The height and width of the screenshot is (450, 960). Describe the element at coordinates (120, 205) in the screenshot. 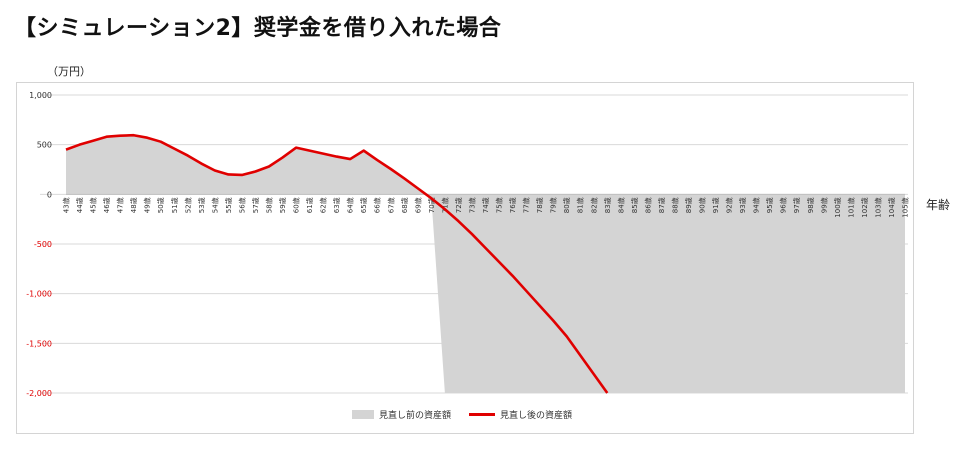

I see `x-tick-label: 47歳` at that location.